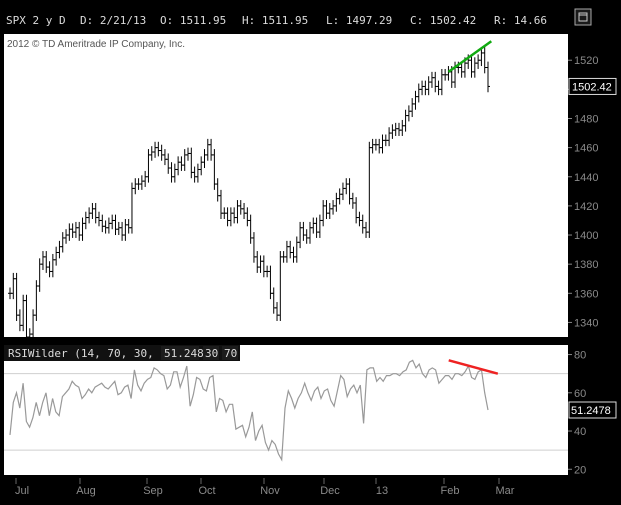  What do you see at coordinates (193, 20) in the screenshot?
I see `header-open: O: 1511.95` at bounding box center [193, 20].